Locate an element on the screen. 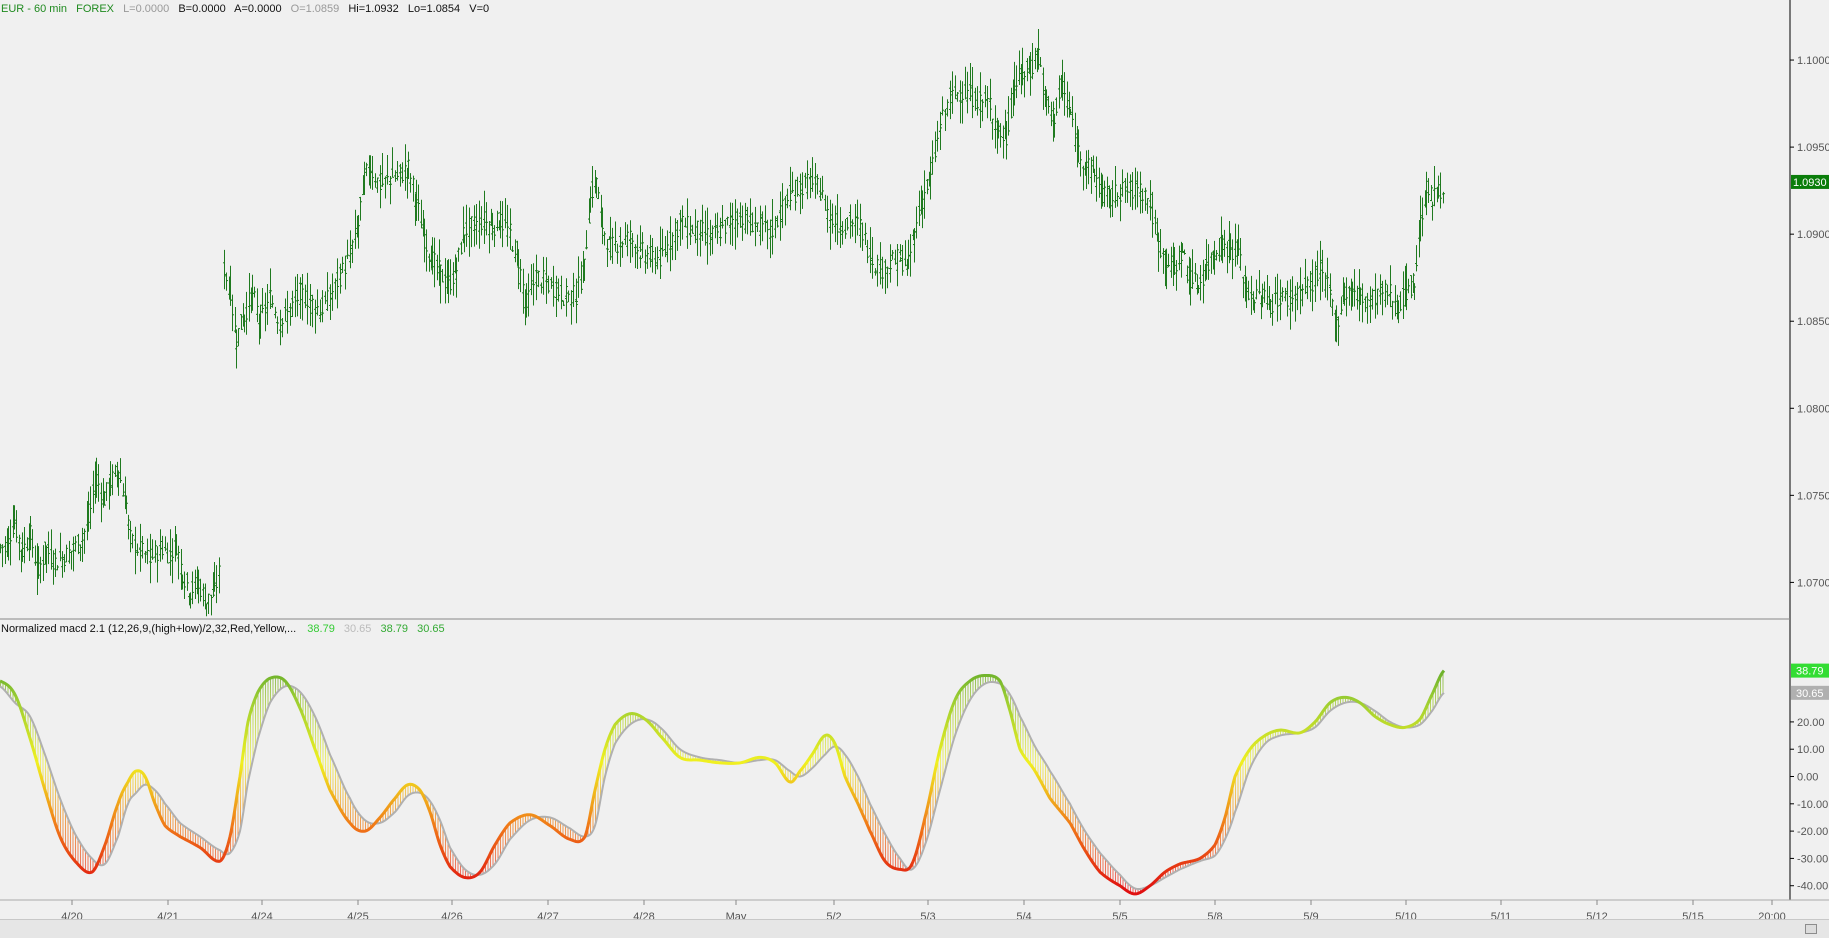  price-tick-label: 1.0900 is located at coordinates (1813, 235).